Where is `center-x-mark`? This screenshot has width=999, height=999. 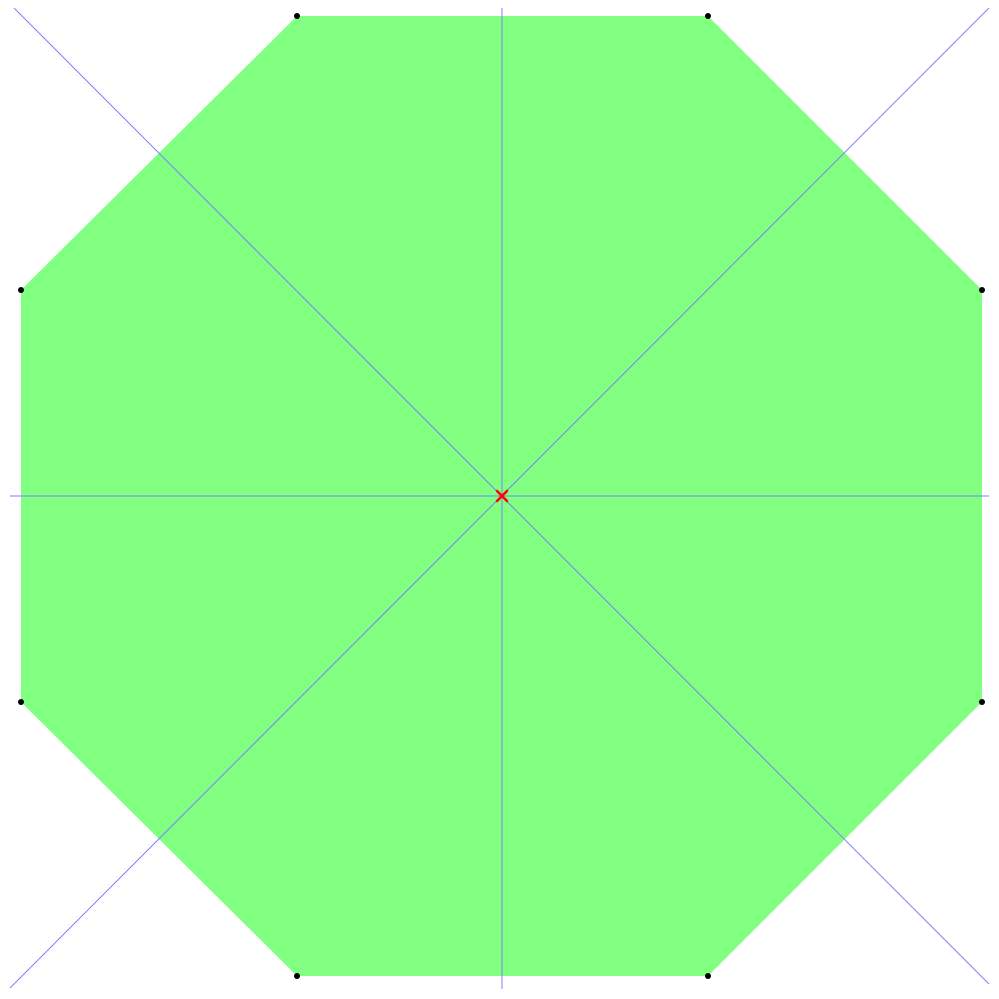
center-x-mark is located at coordinates (502, 496).